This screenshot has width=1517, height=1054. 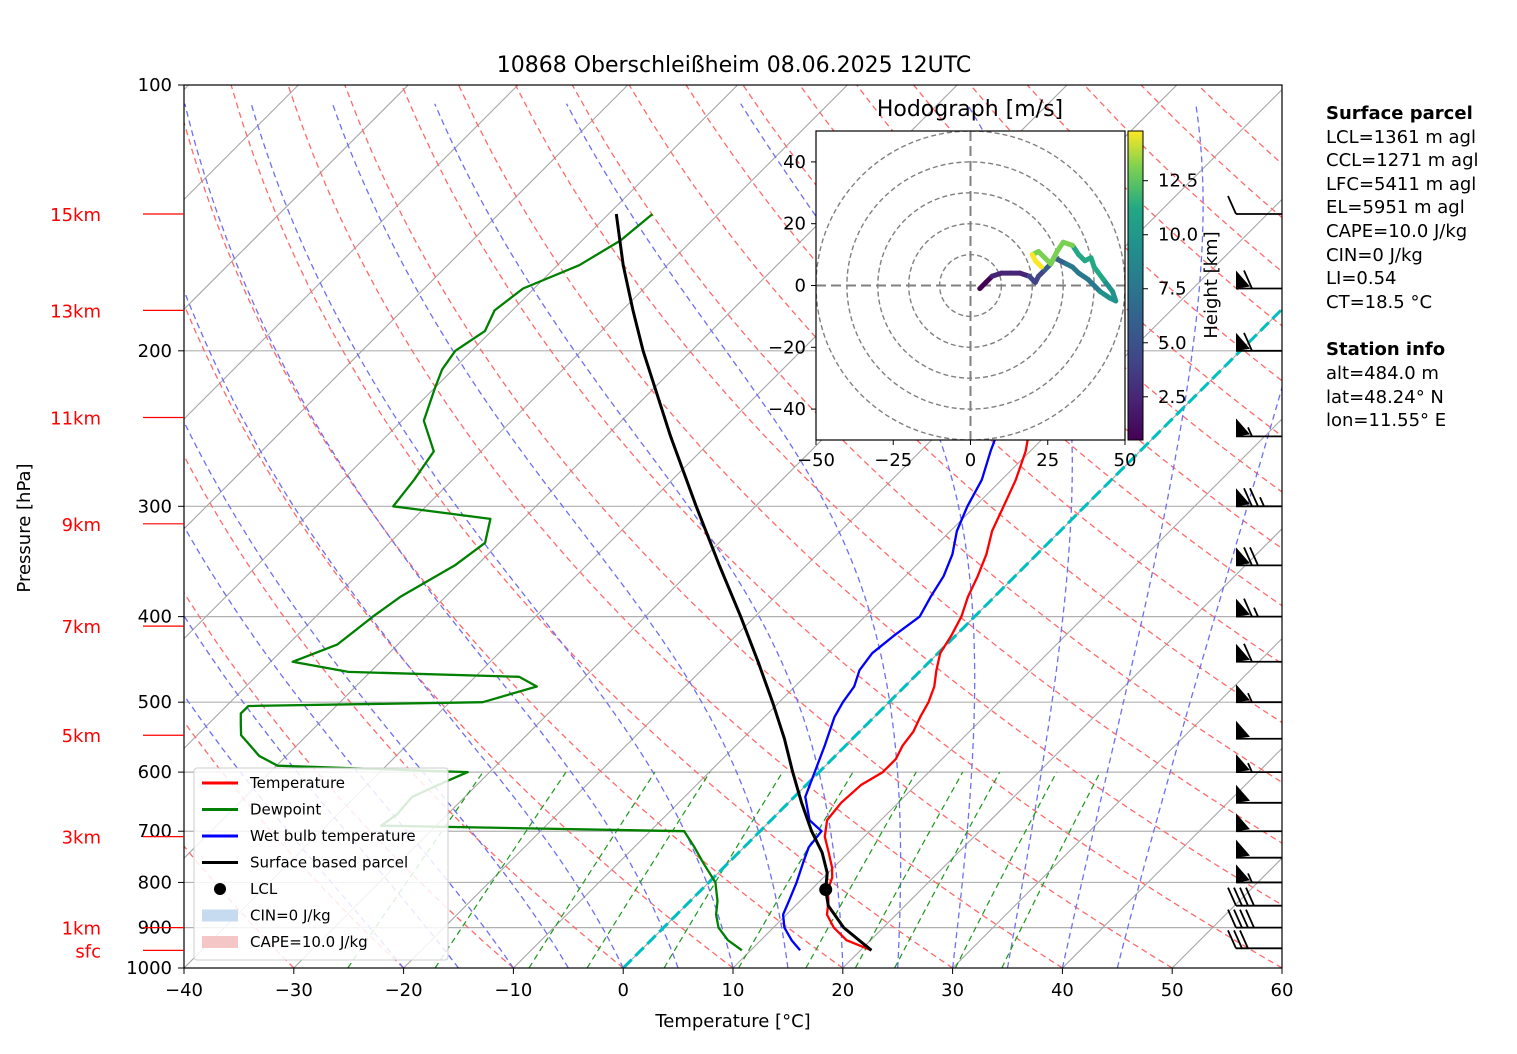 What do you see at coordinates (184, 990) in the screenshot?
I see `x-tick-label: −40` at bounding box center [184, 990].